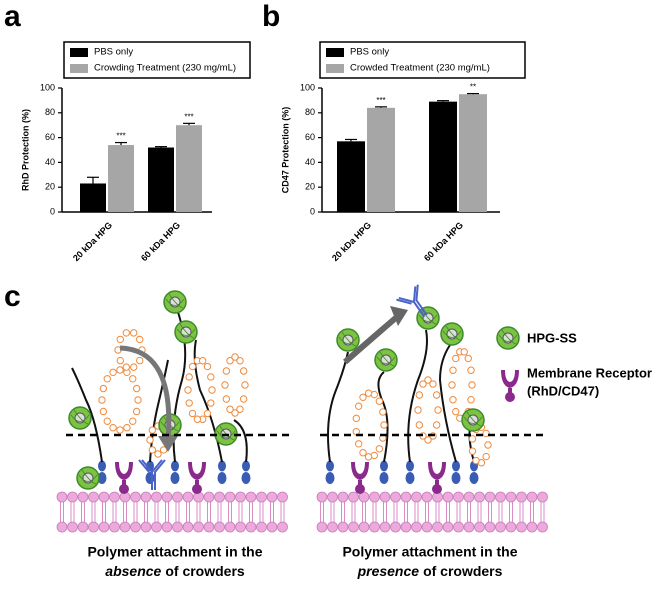 The height and width of the screenshot is (590, 660). I want to click on caption-emphasis: presence, so click(388, 571).